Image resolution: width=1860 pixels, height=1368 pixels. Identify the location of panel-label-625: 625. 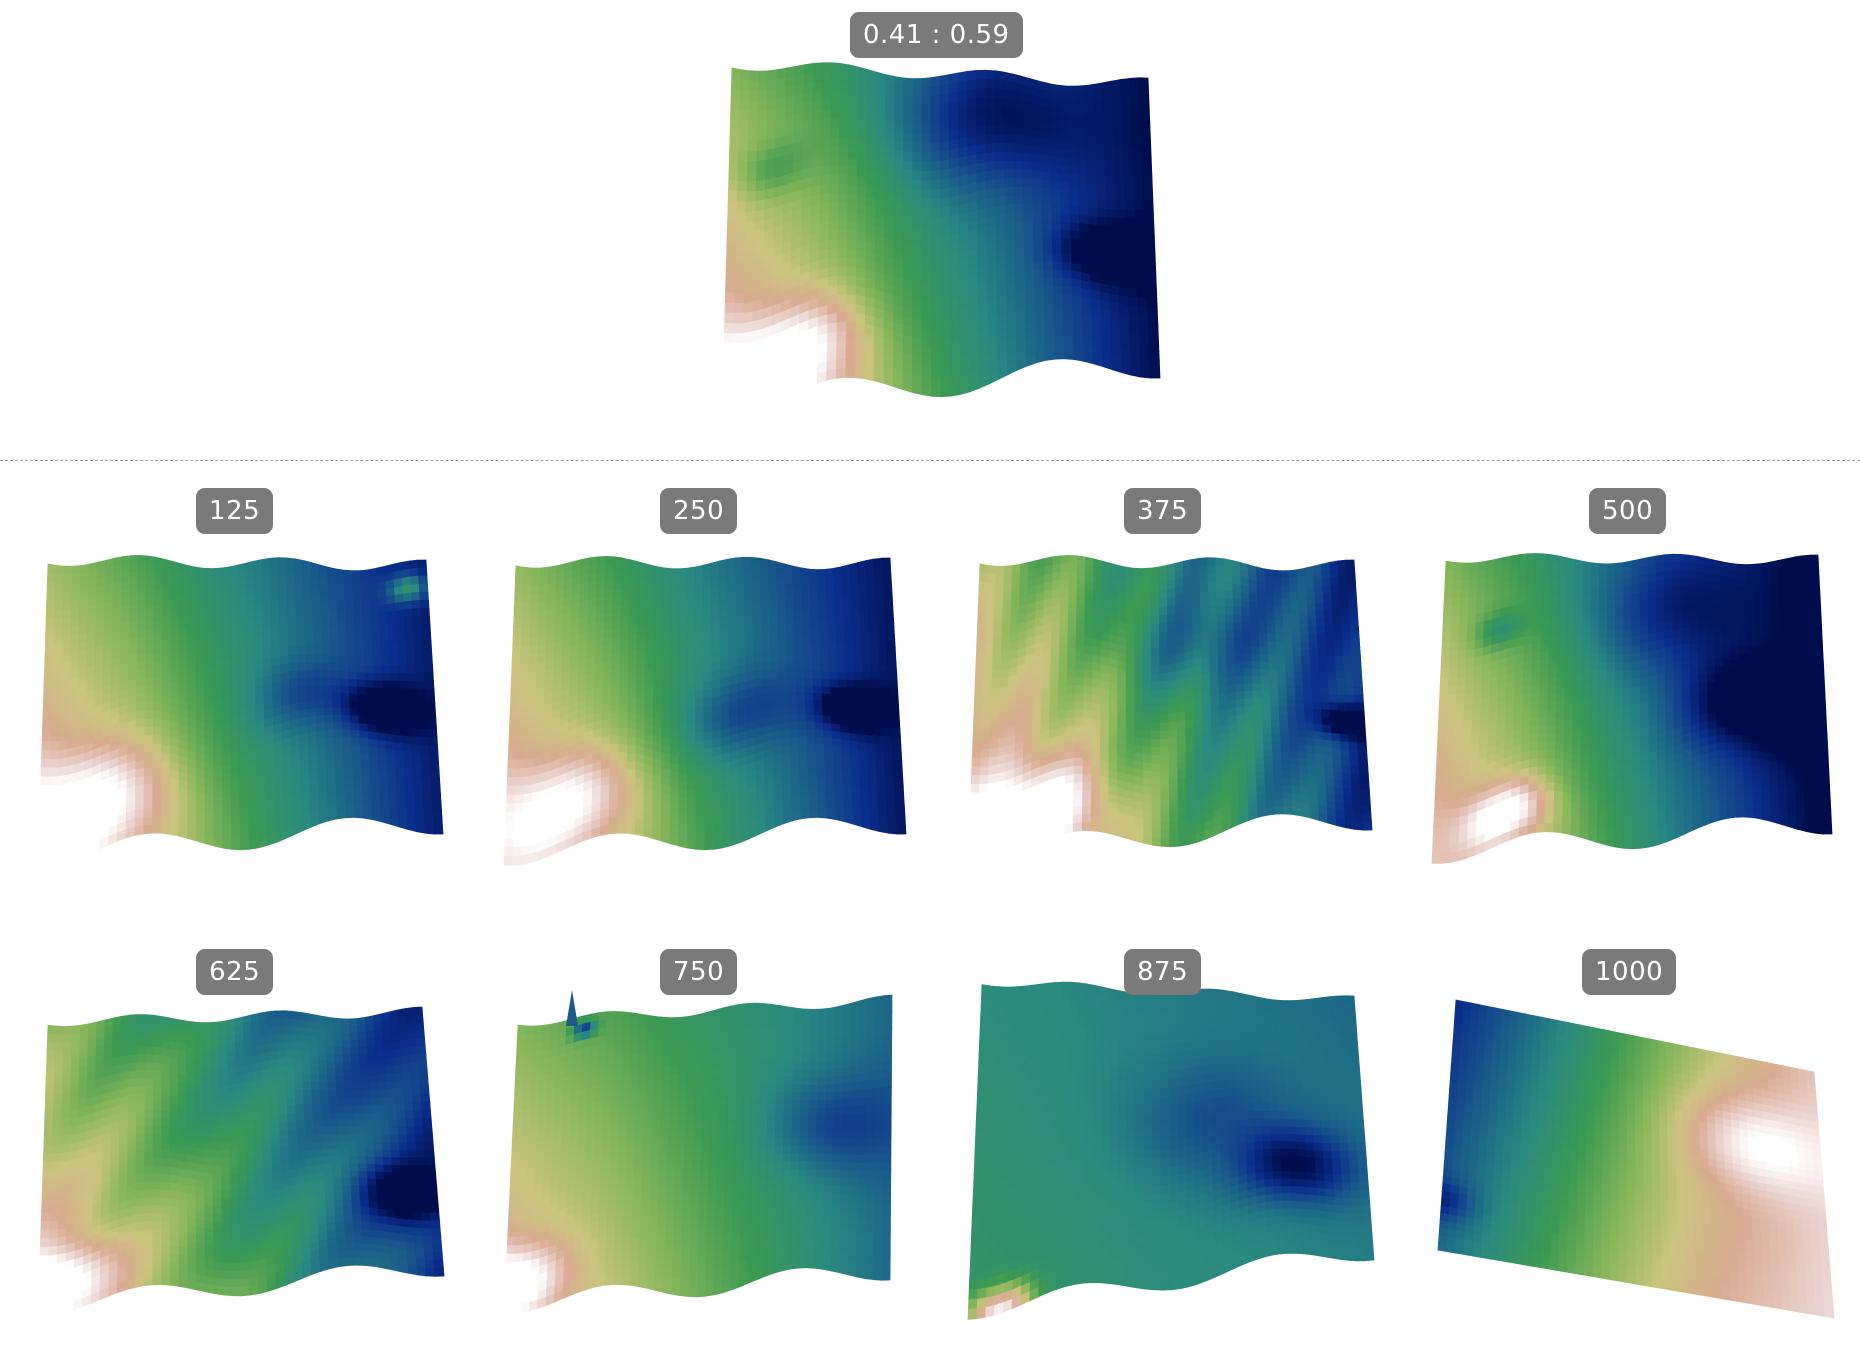
(235, 972).